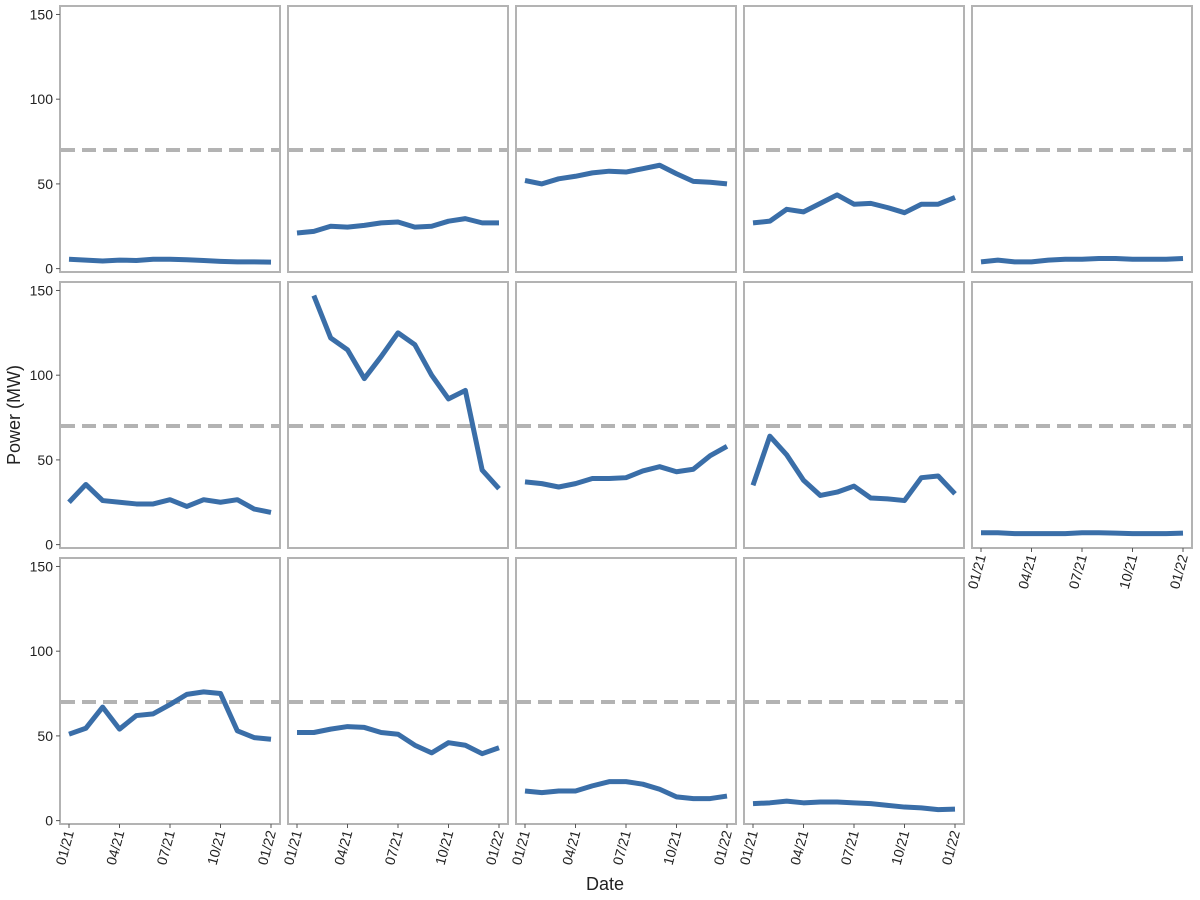  What do you see at coordinates (14, 415) in the screenshot?
I see `y-axis-label: Power (MW)` at bounding box center [14, 415].